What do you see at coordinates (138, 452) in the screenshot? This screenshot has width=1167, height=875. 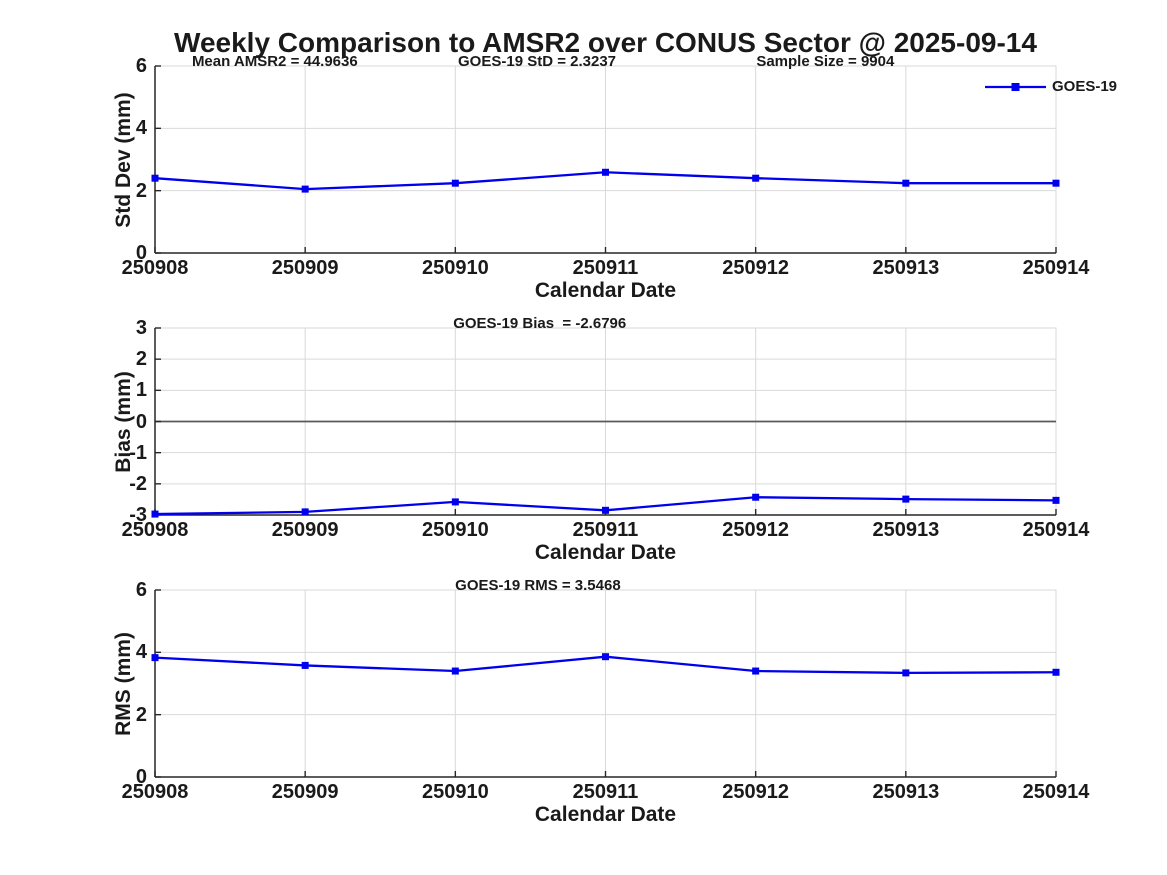 I see `y-tick-label: -1` at bounding box center [138, 452].